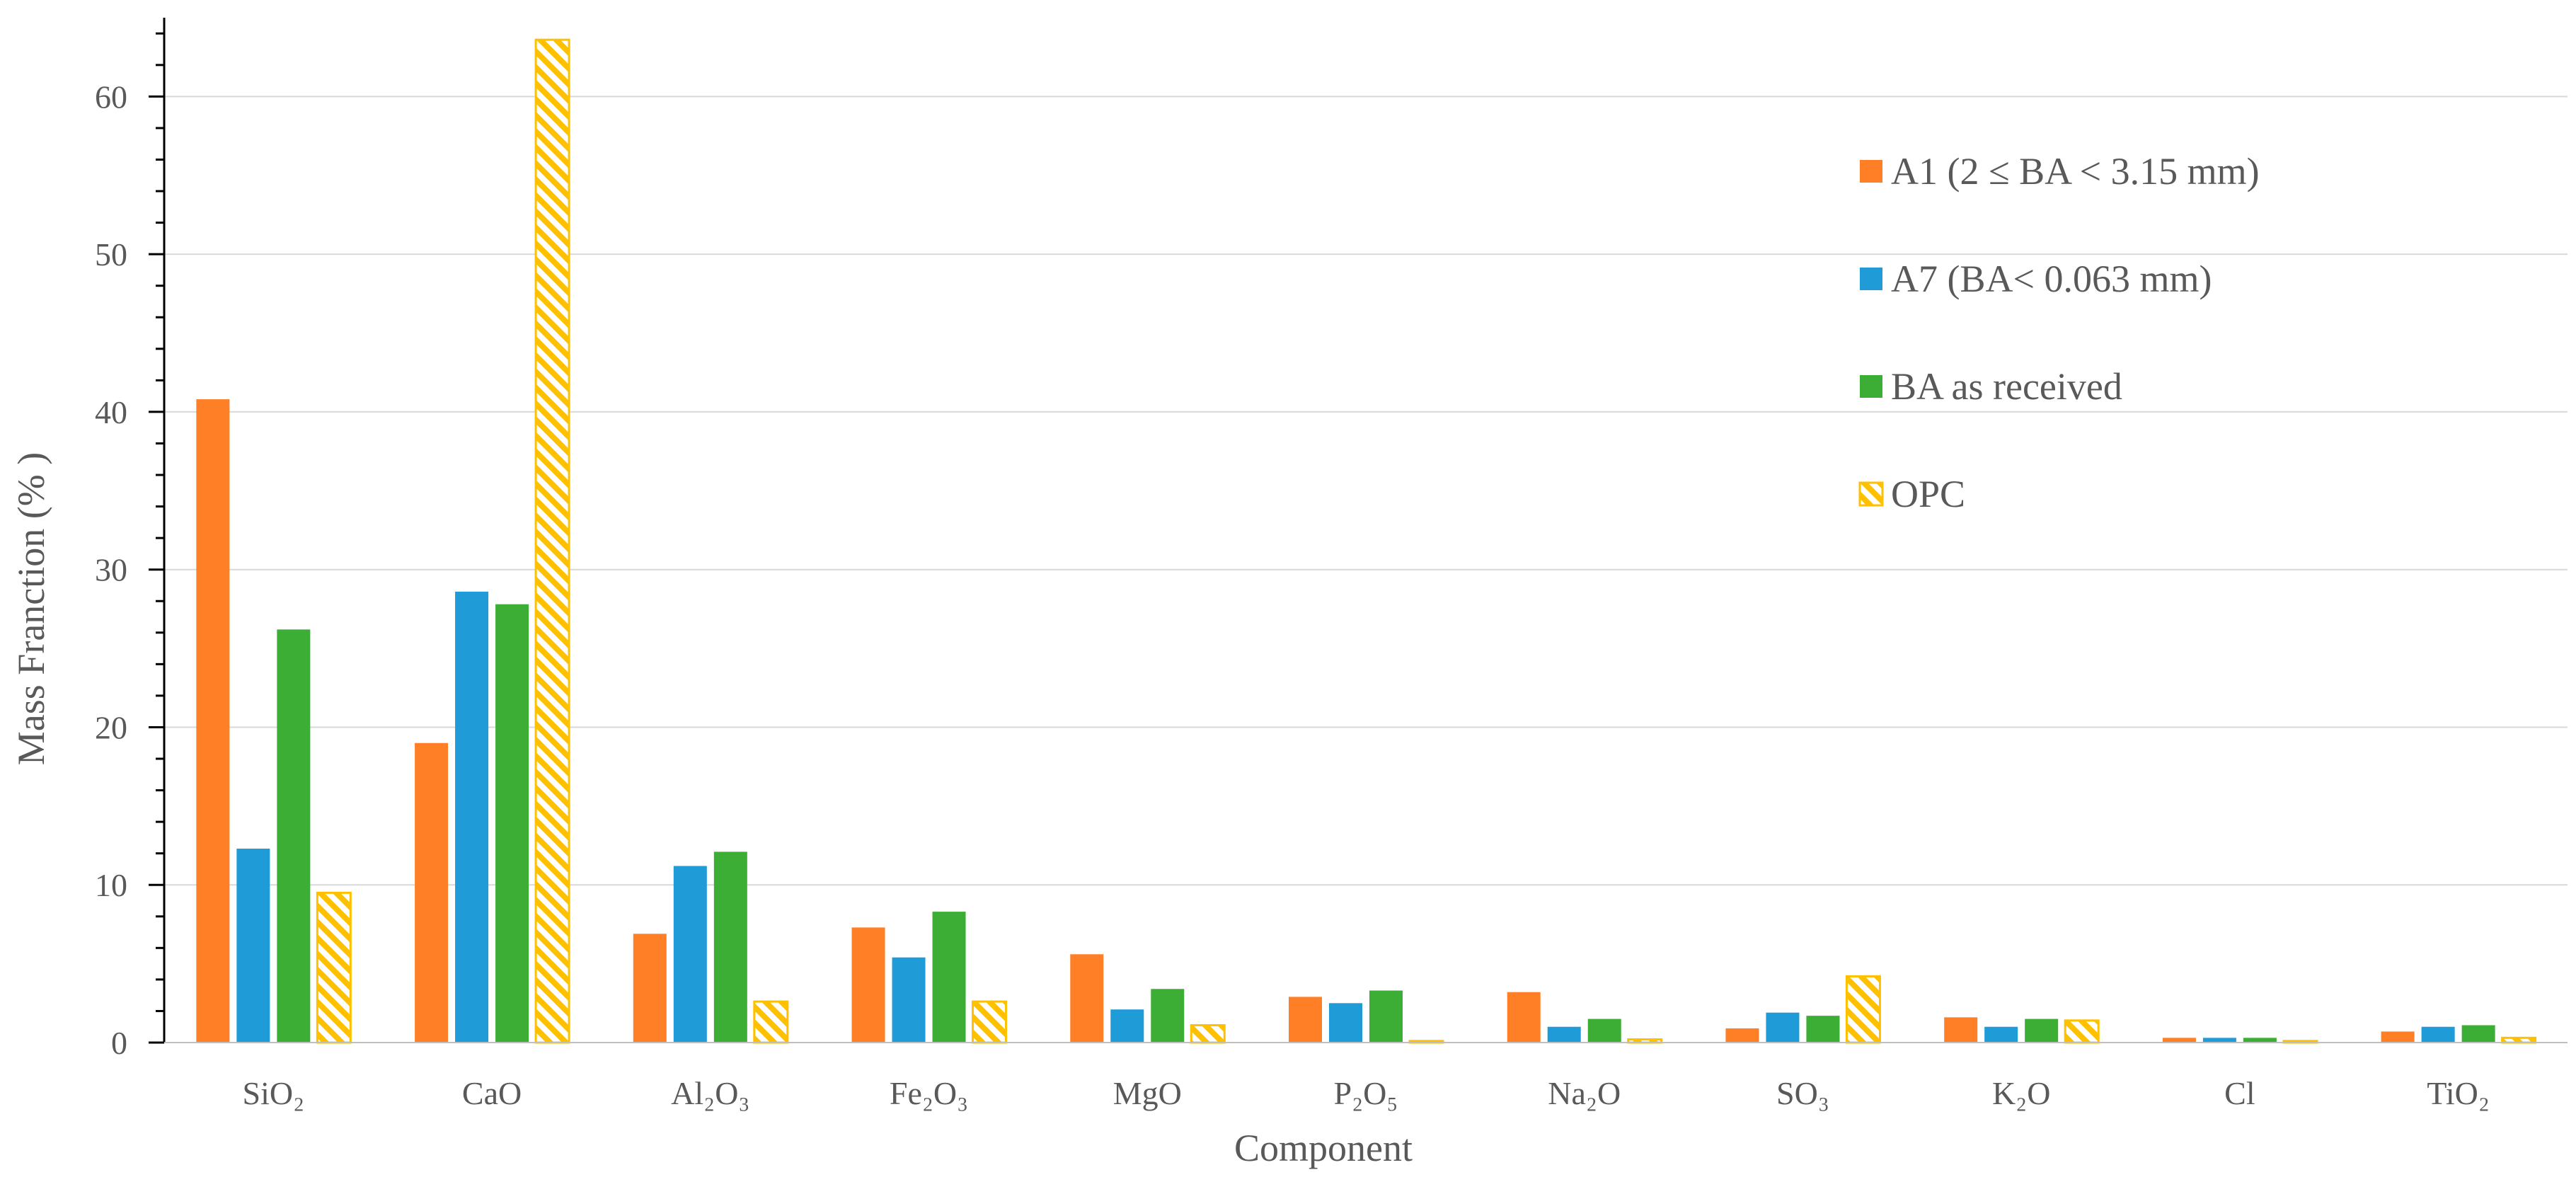  What do you see at coordinates (2239, 1093) in the screenshot?
I see `x-tick-label: Cl` at bounding box center [2239, 1093].